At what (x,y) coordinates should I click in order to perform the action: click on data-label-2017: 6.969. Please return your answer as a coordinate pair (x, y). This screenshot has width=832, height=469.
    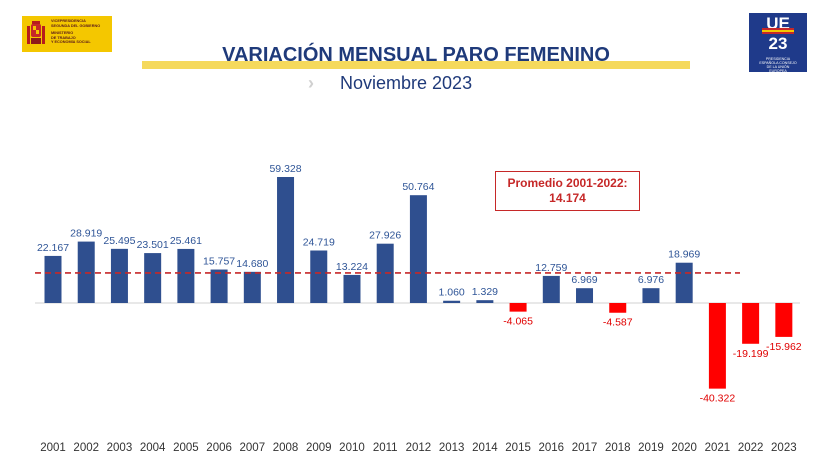
    Looking at the image, I should click on (584, 280).